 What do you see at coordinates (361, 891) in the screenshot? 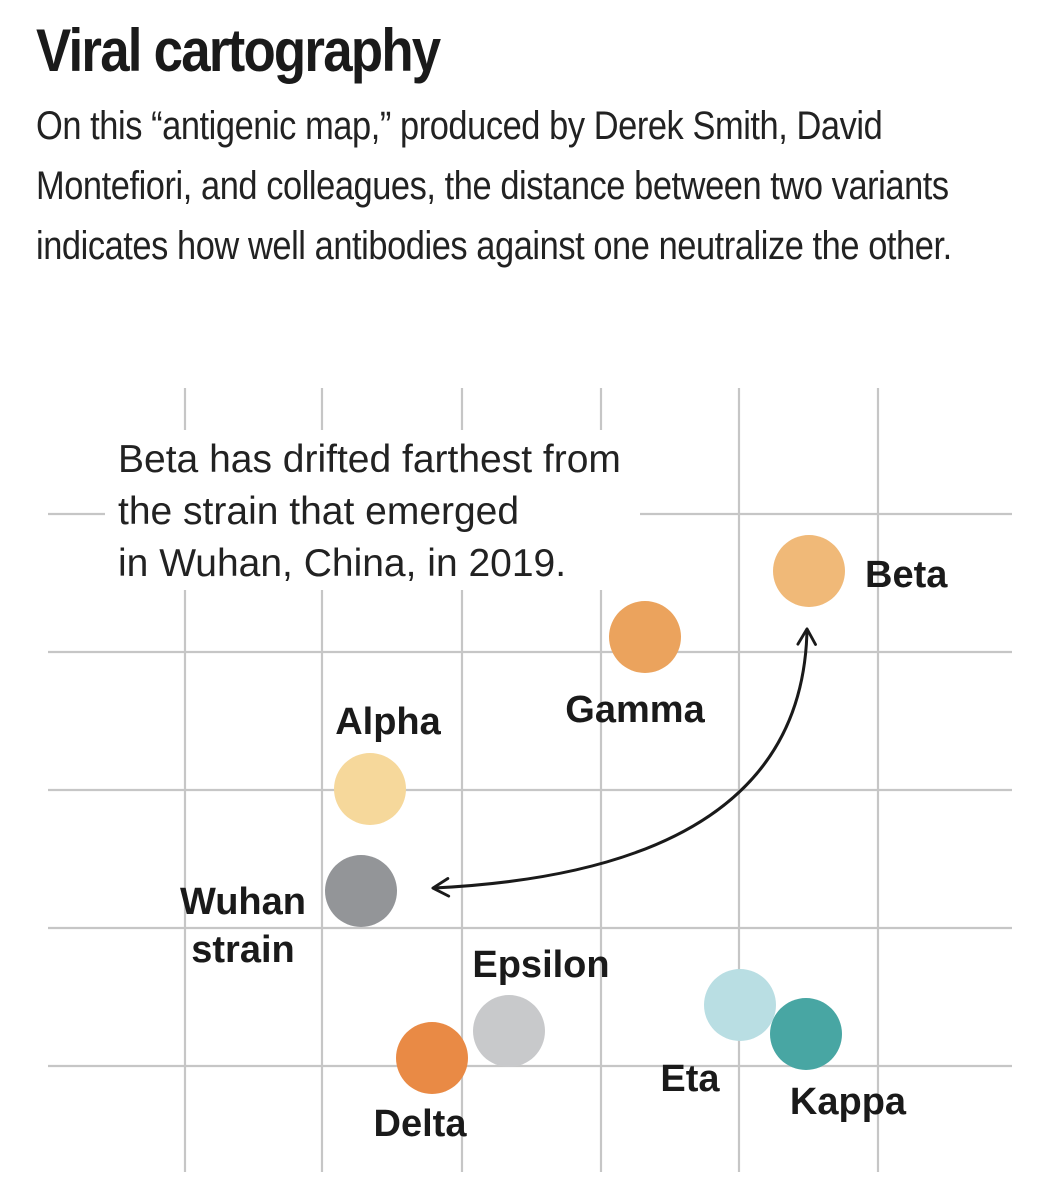
I see `wuhan-point` at bounding box center [361, 891].